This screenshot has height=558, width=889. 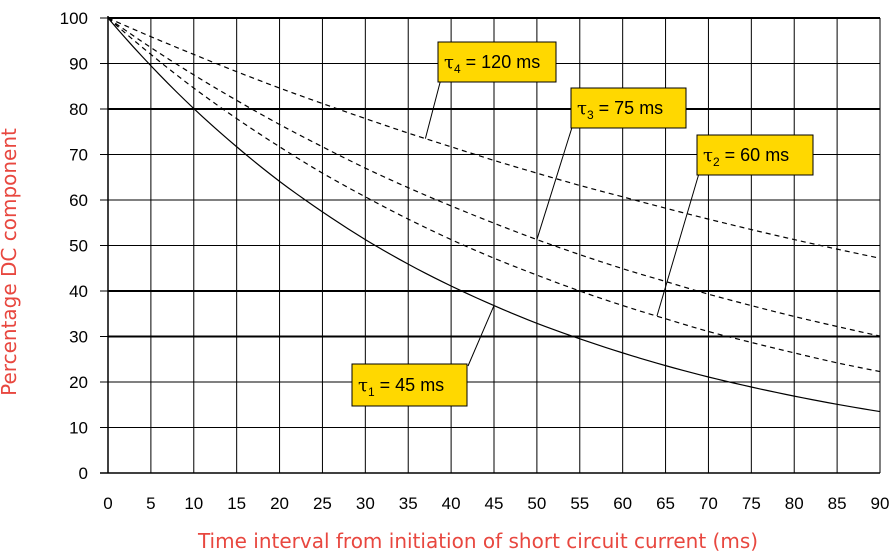 What do you see at coordinates (490, 90) in the screenshot?
I see `annotation-tau4: τ4 = 120 ms` at bounding box center [490, 90].